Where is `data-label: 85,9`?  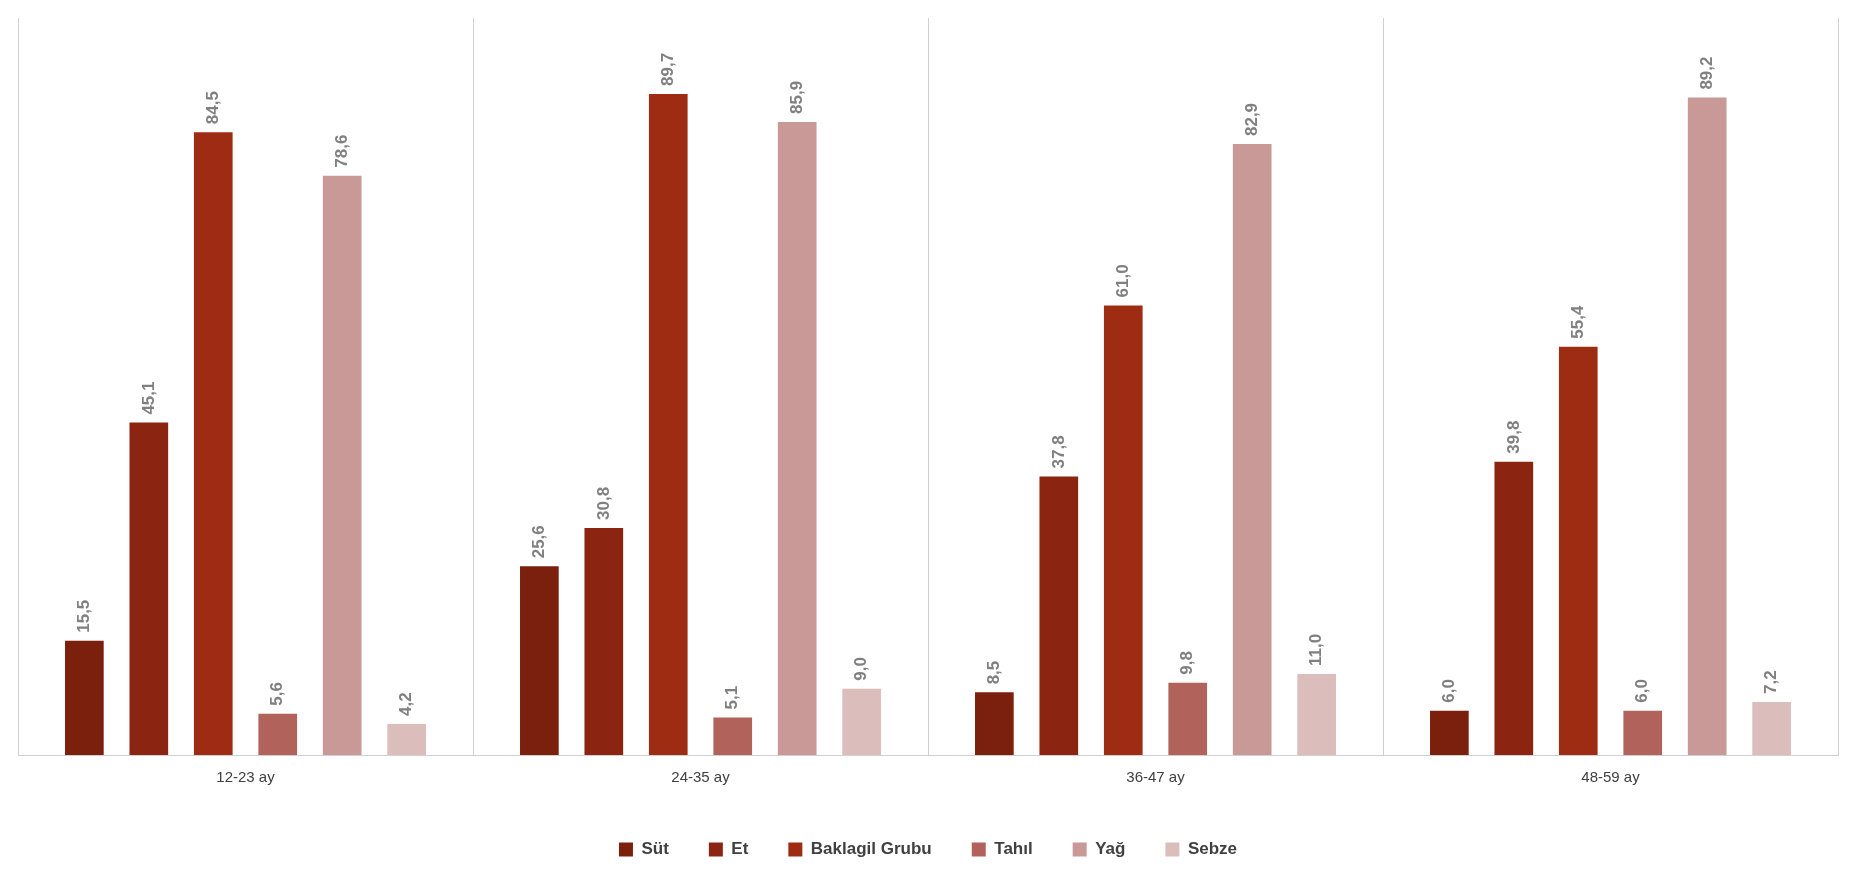
data-label: 85,9 is located at coordinates (796, 97).